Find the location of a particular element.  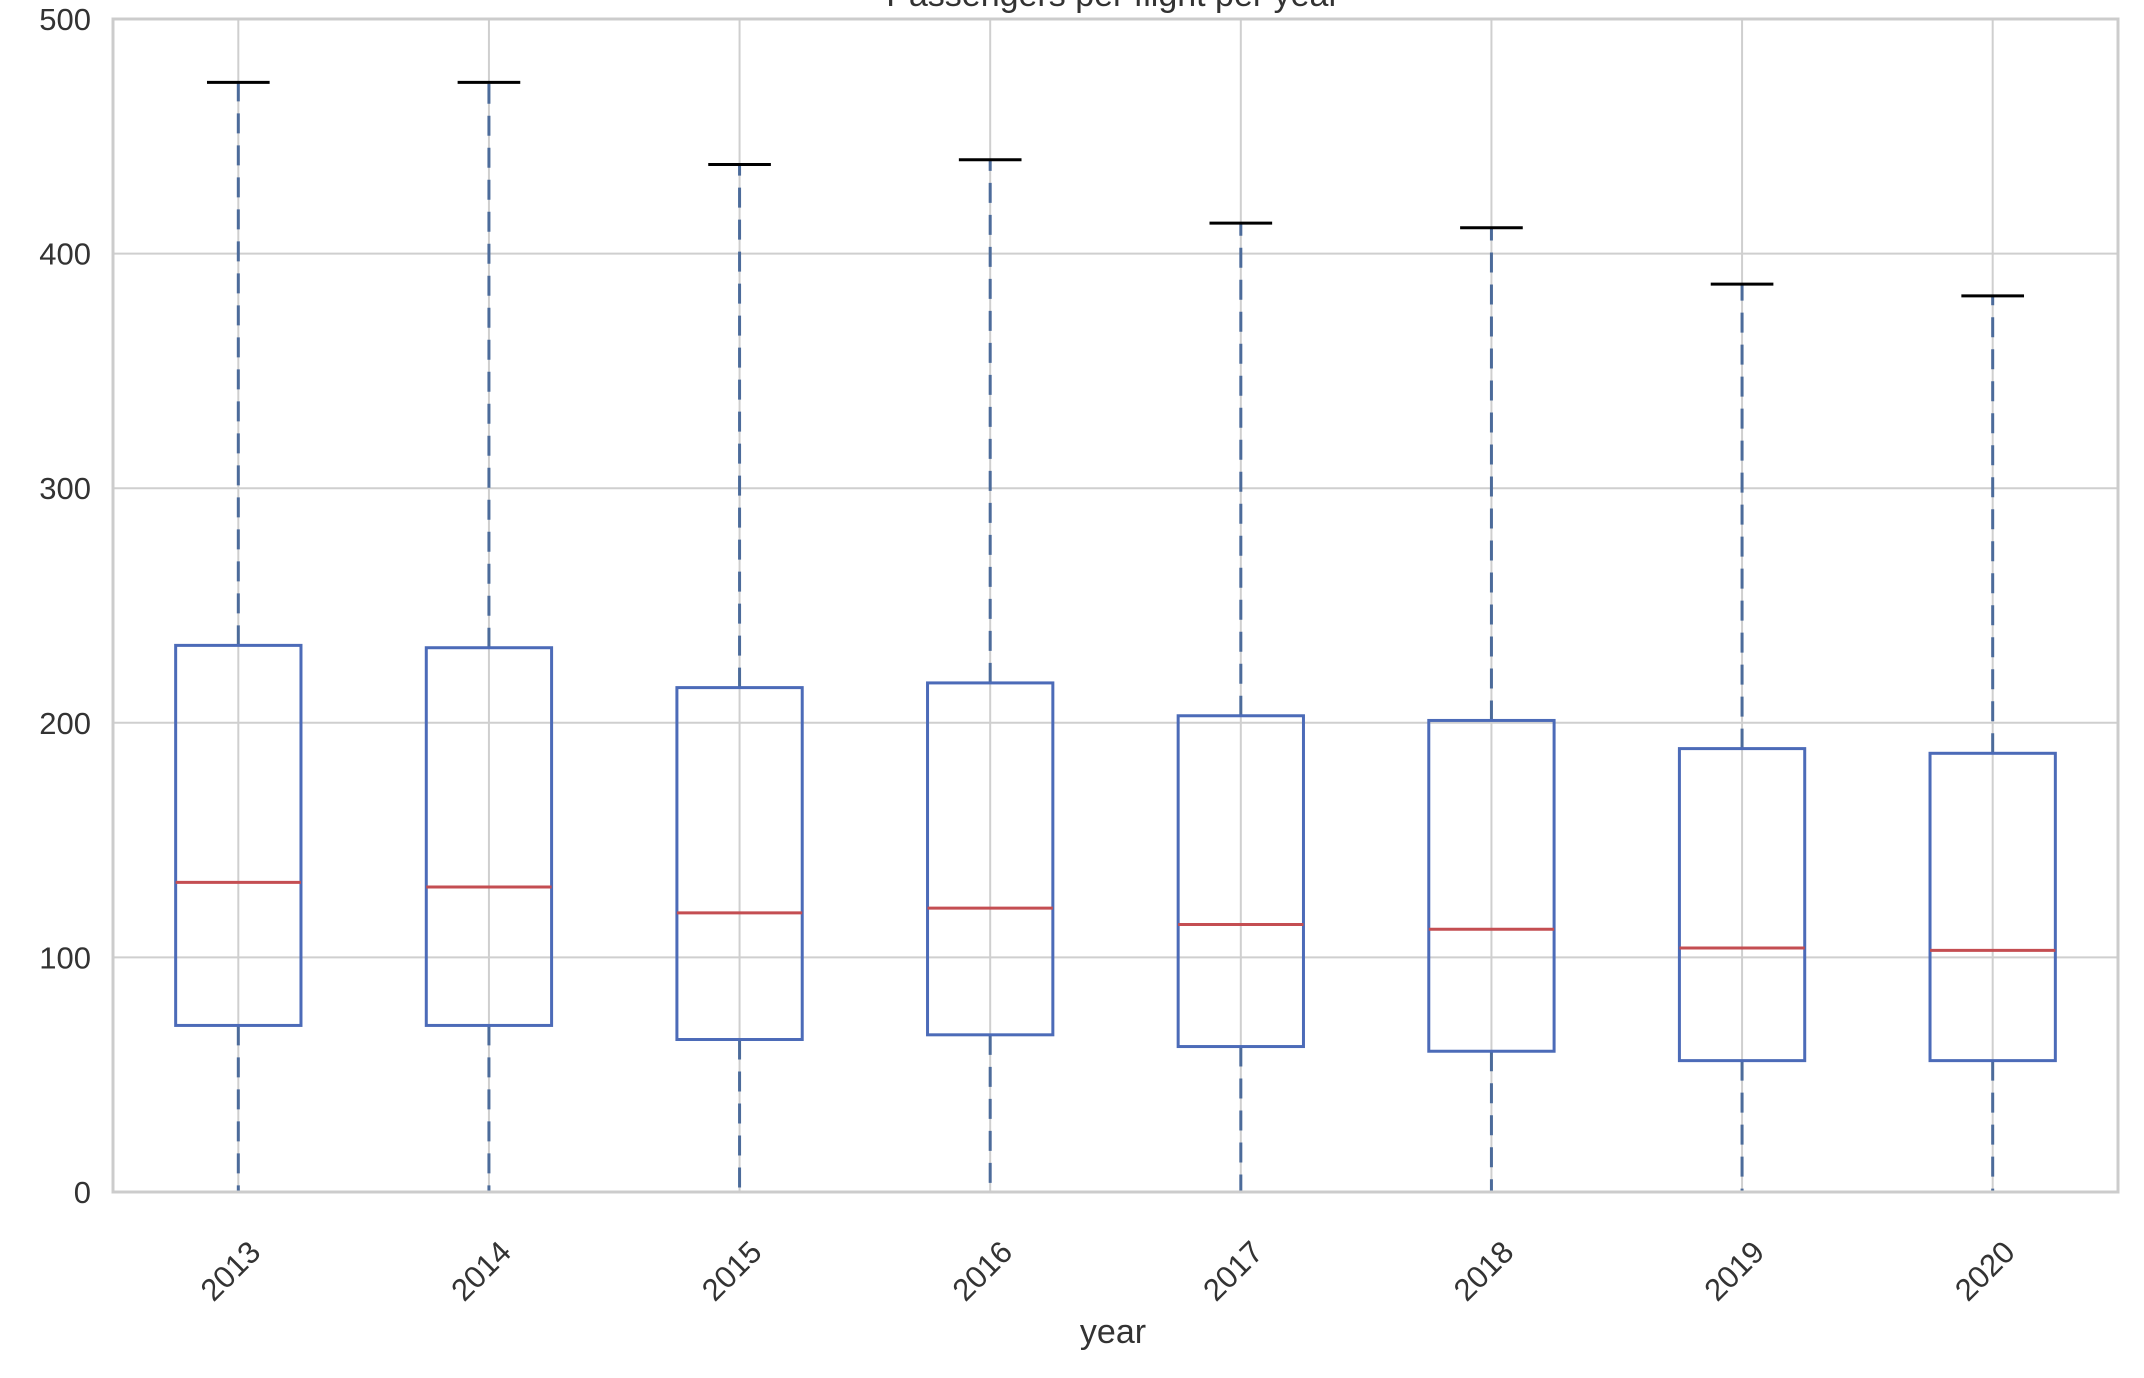

y-tick-label: 0 is located at coordinates (82, 1192).